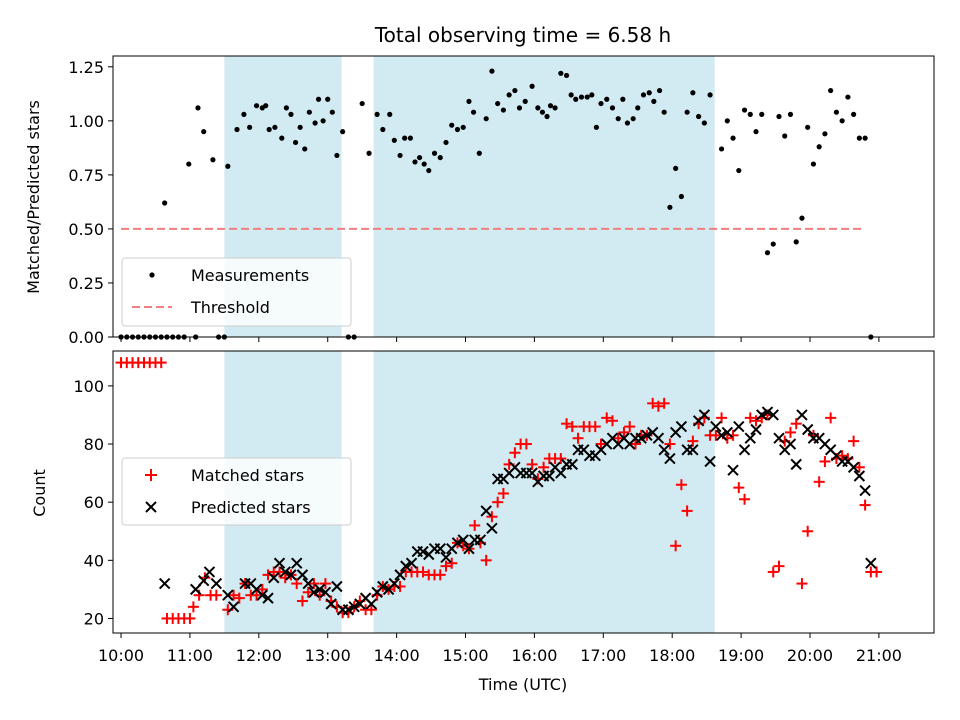 This screenshot has width=960, height=720. I want to click on legend-predicted-label: Predicted stars, so click(251, 507).